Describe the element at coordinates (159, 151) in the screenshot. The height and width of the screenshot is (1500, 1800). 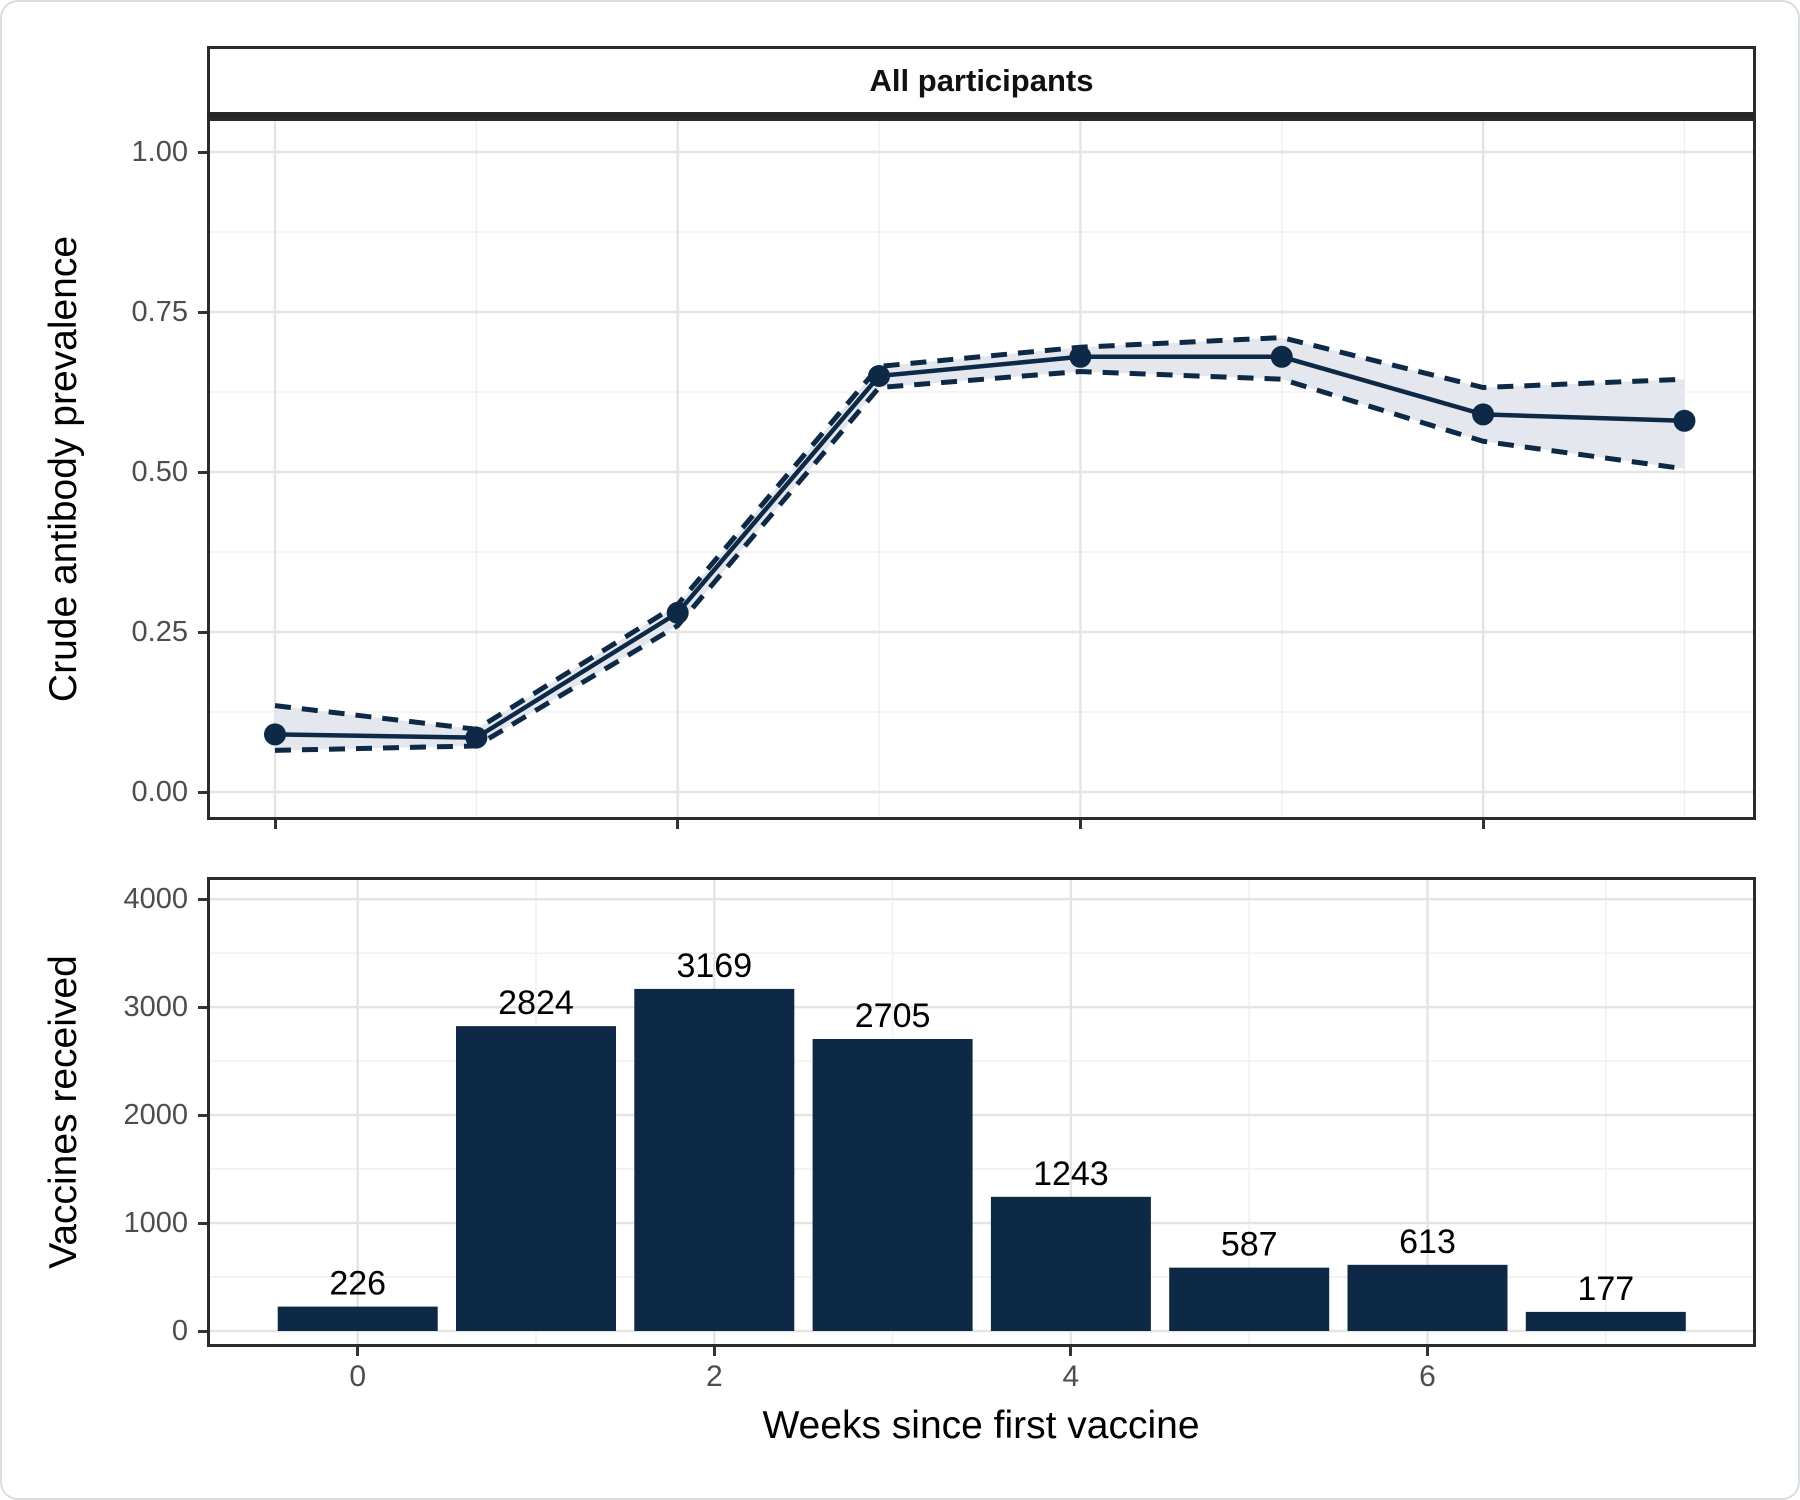
I see `y-tick-label: 1.00` at that location.